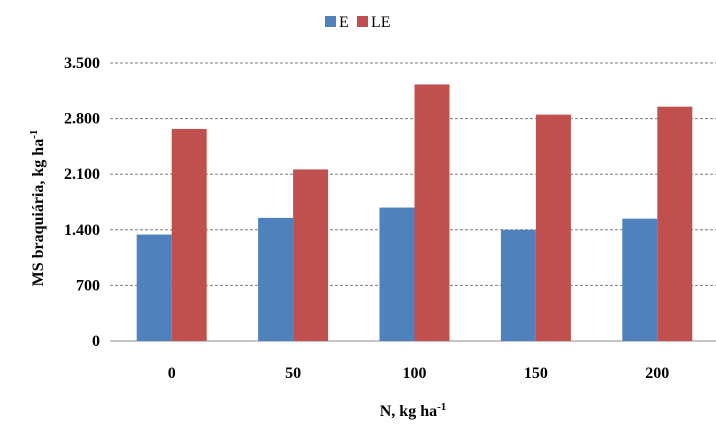 This screenshot has width=716, height=425. Describe the element at coordinates (657, 373) in the screenshot. I see `x-tick-label: 200` at that location.